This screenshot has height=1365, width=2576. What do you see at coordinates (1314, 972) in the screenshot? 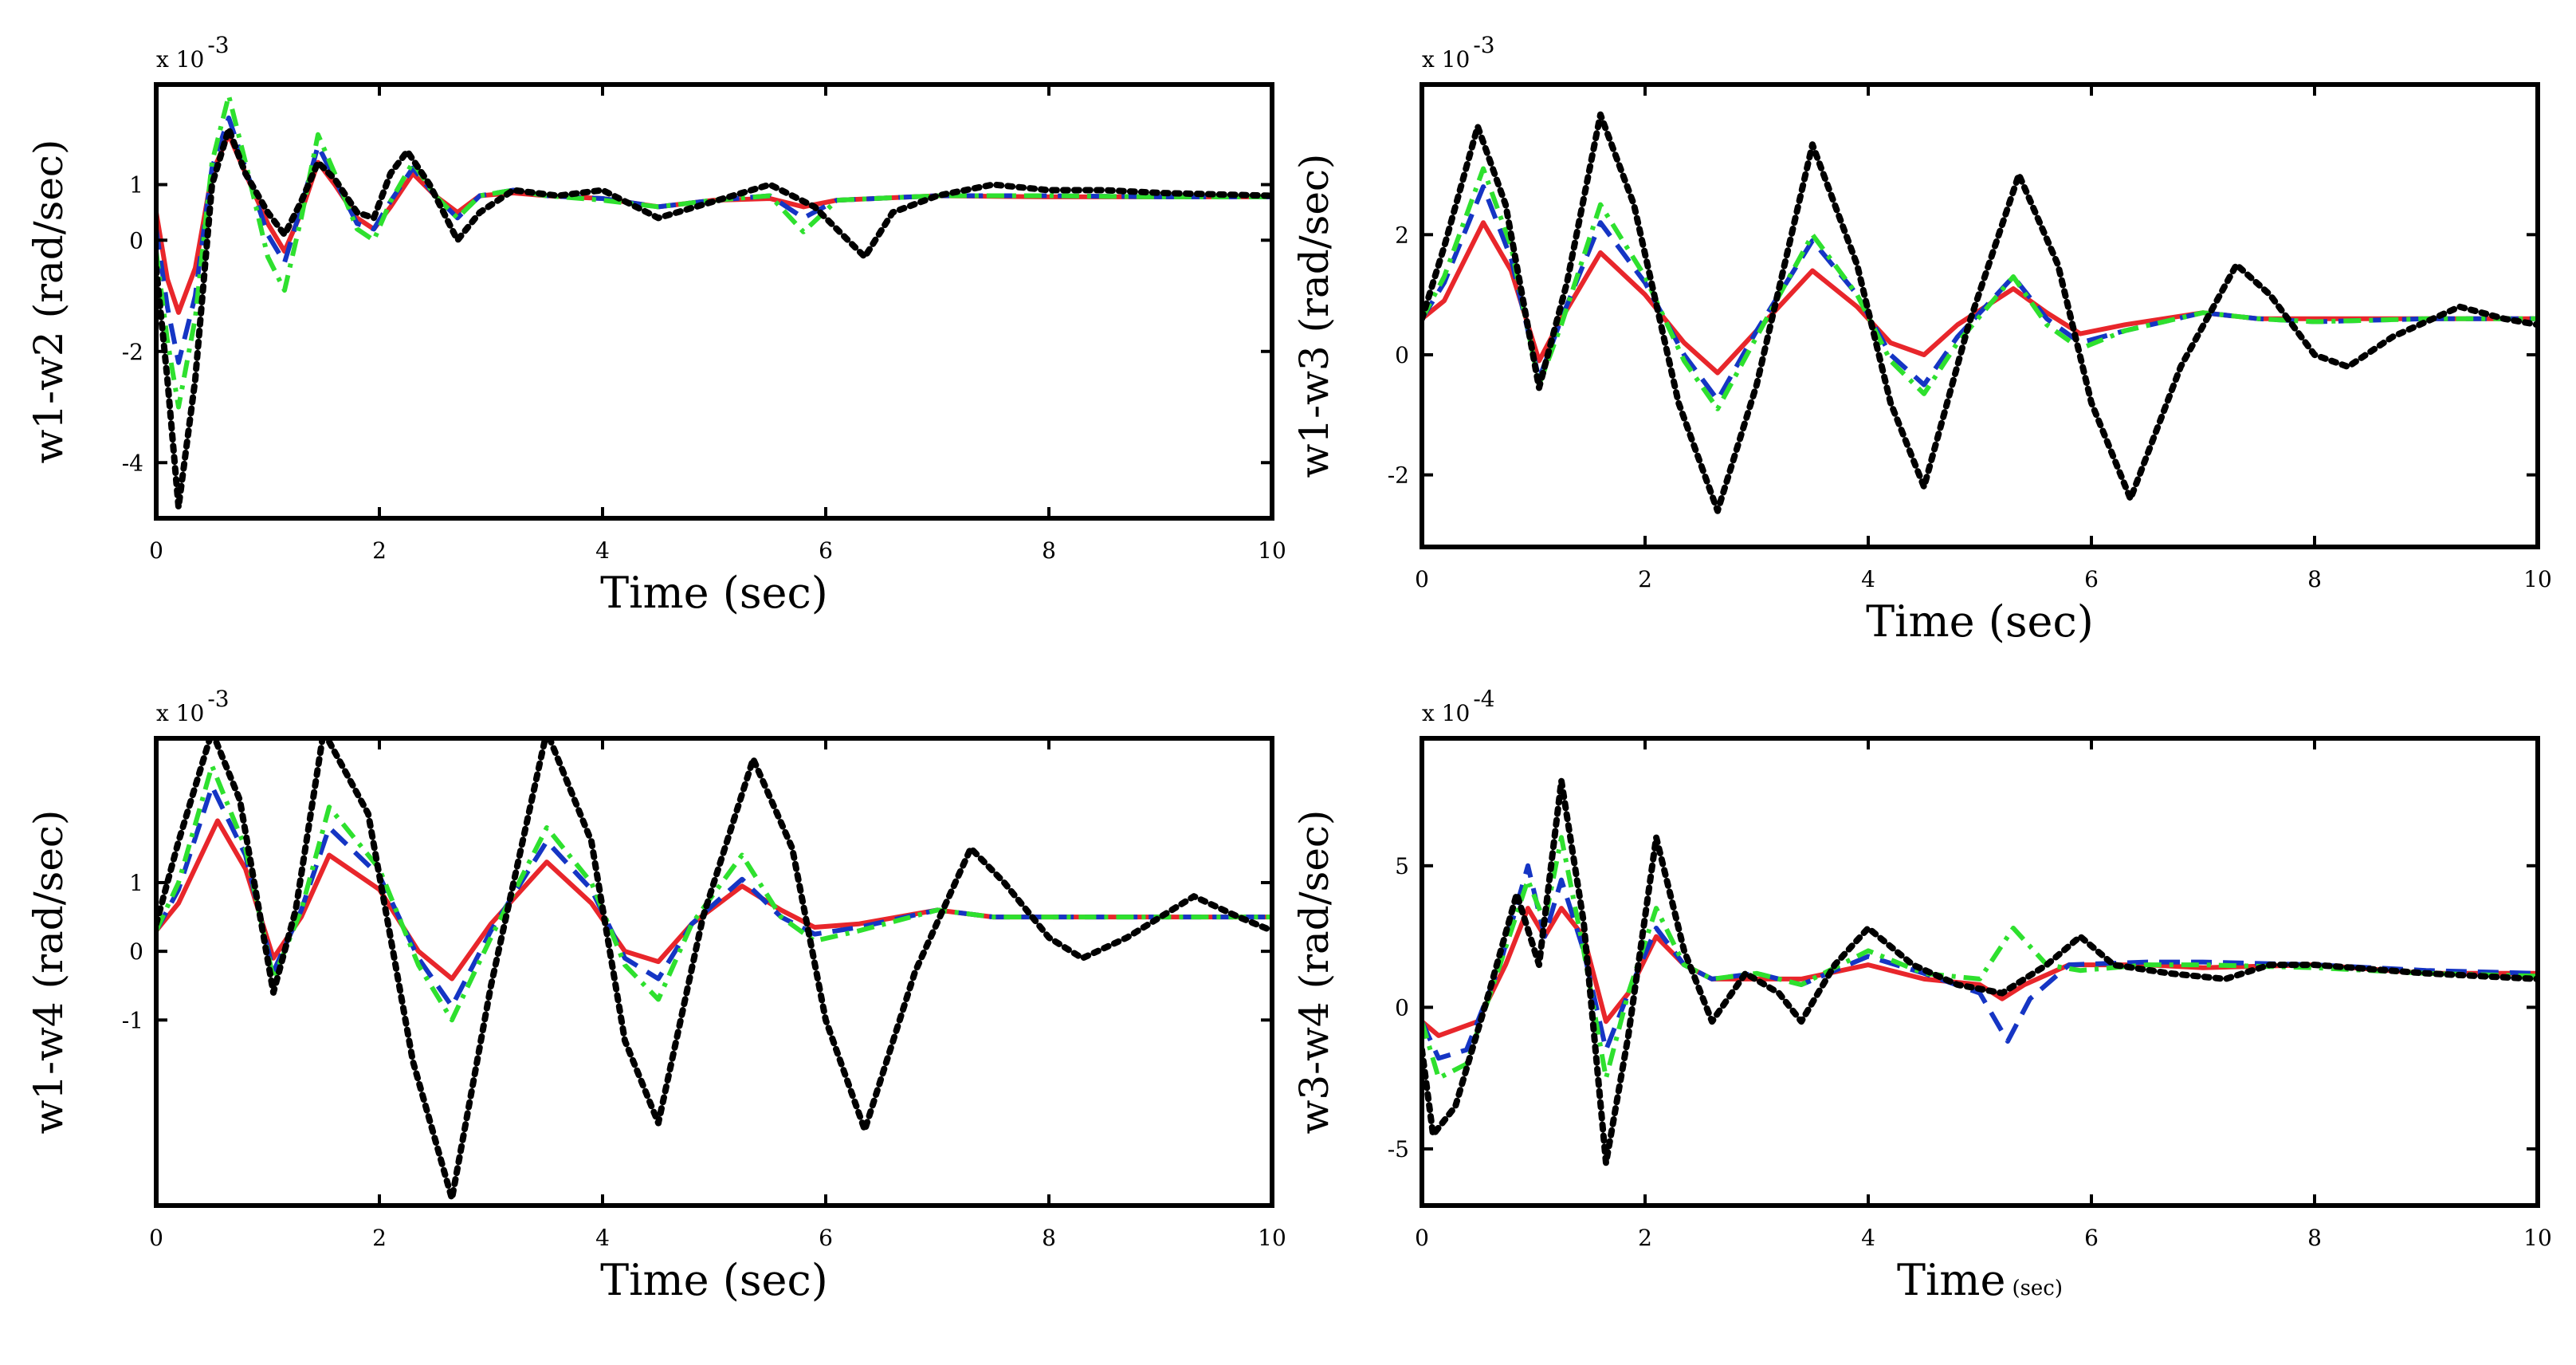
I see `y-axis-label: w3-w4 (rad/sec)` at bounding box center [1314, 972].